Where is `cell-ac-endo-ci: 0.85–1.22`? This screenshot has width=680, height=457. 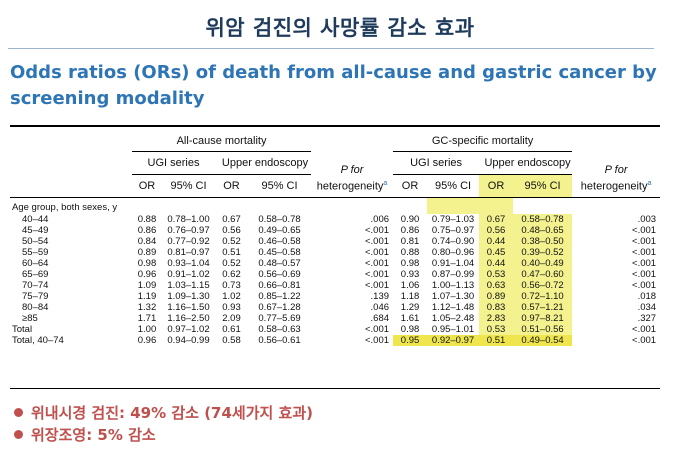 cell-ac-endo-ci: 0.85–1.22 is located at coordinates (279, 296).